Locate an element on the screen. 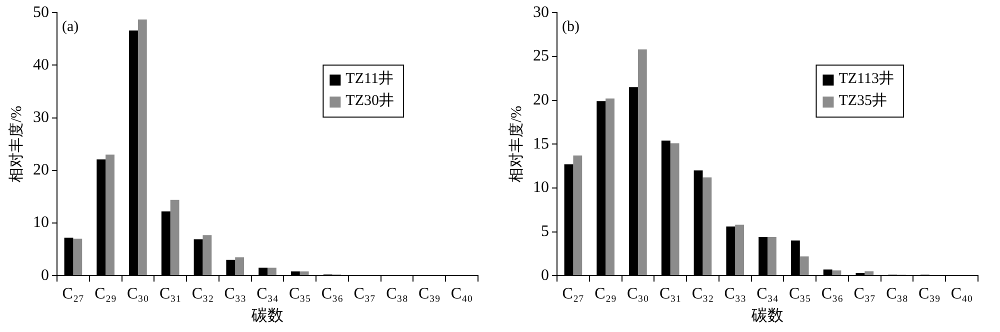 The width and height of the screenshot is (1000, 332). legend-label: TZ35井 is located at coordinates (863, 101).